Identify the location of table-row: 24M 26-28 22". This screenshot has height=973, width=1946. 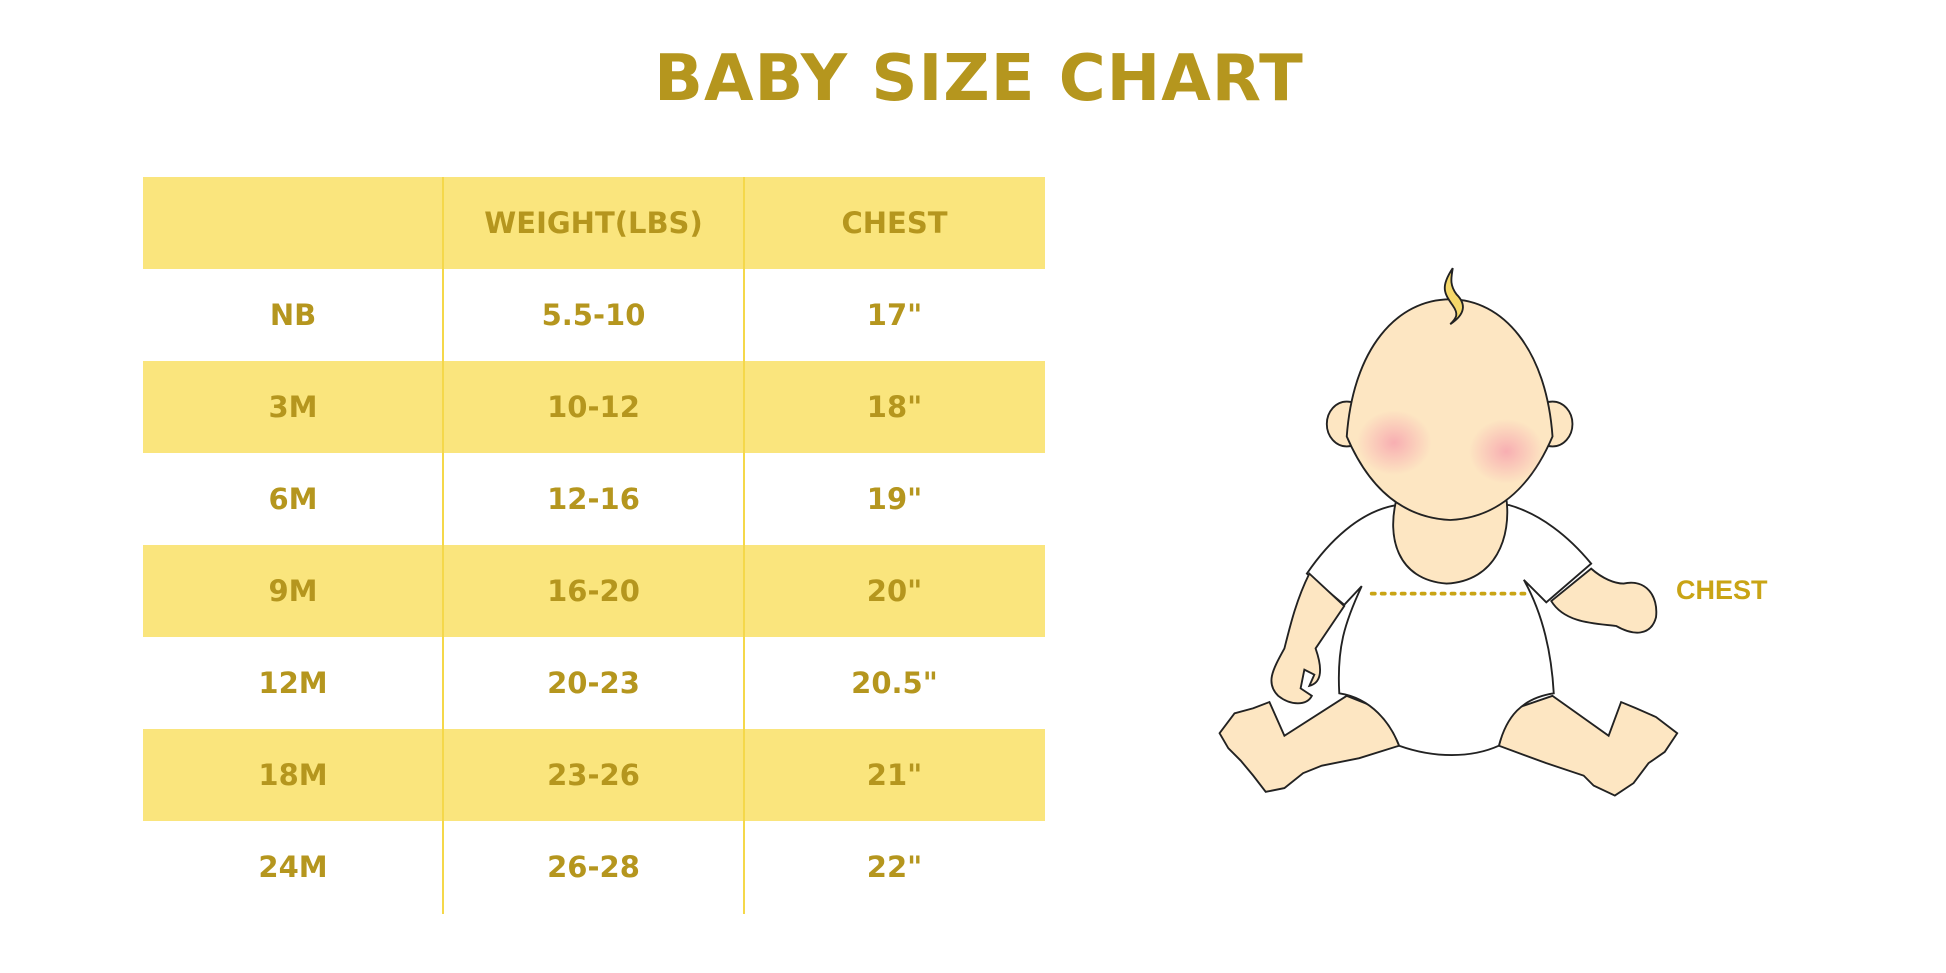
(594, 867).